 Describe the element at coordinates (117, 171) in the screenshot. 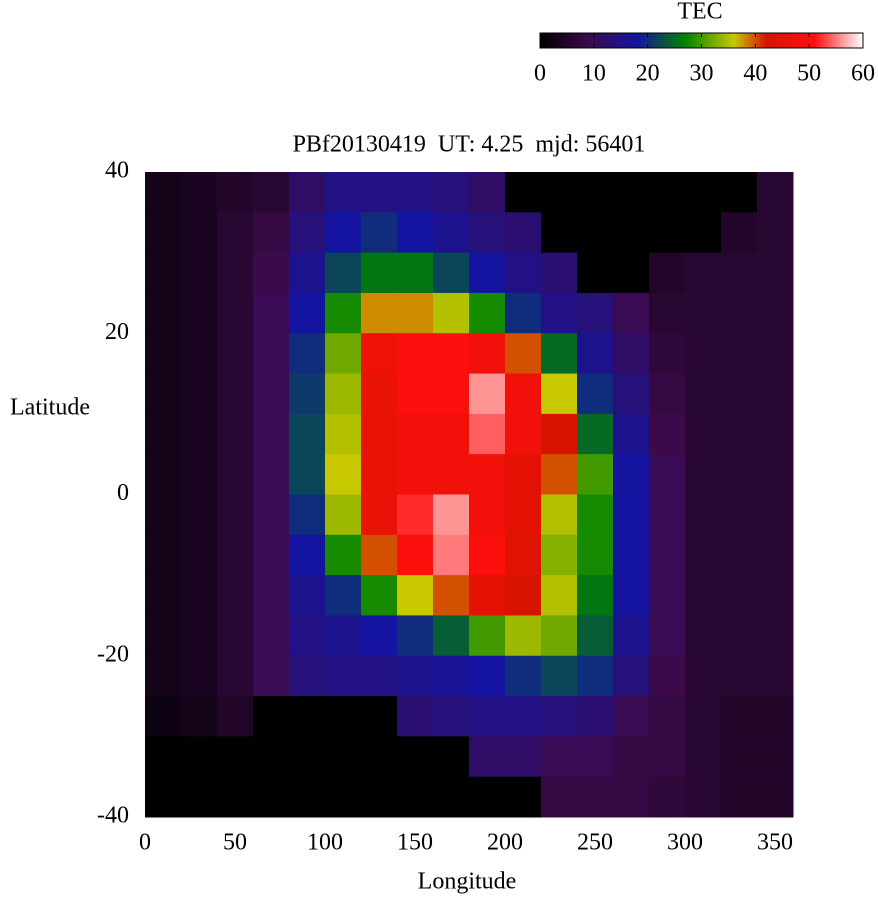

I see `y-tick-label: 40` at that location.